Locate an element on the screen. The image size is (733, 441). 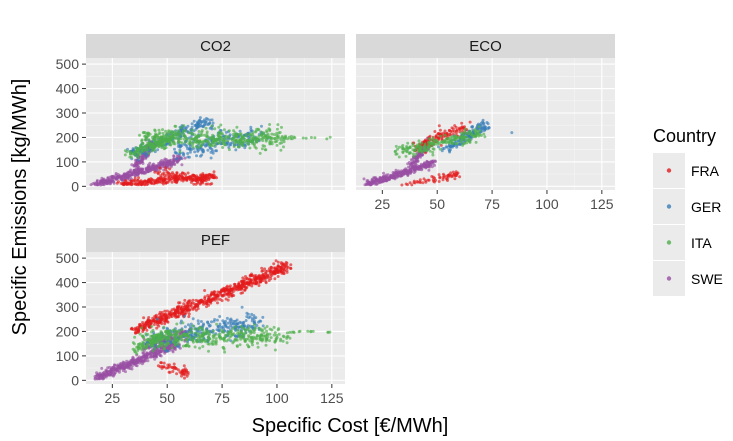
legend-label: SWE is located at coordinates (707, 279).